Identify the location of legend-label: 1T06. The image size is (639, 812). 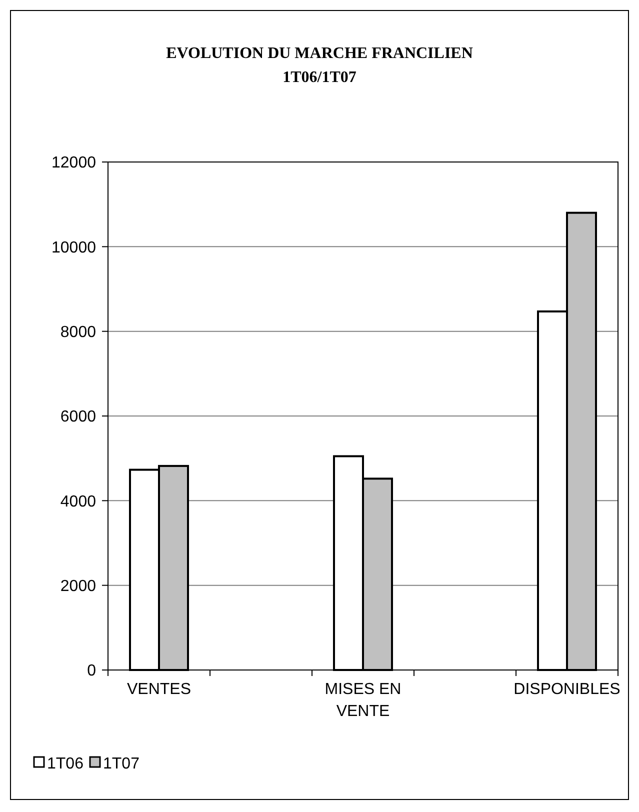
(65, 764).